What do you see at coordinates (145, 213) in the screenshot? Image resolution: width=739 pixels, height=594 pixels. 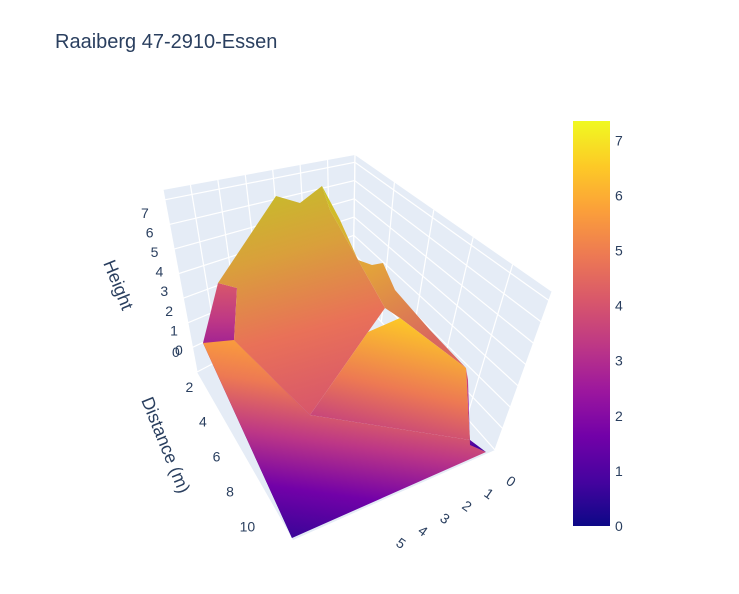 I see `height-tick-label: 7` at bounding box center [145, 213].